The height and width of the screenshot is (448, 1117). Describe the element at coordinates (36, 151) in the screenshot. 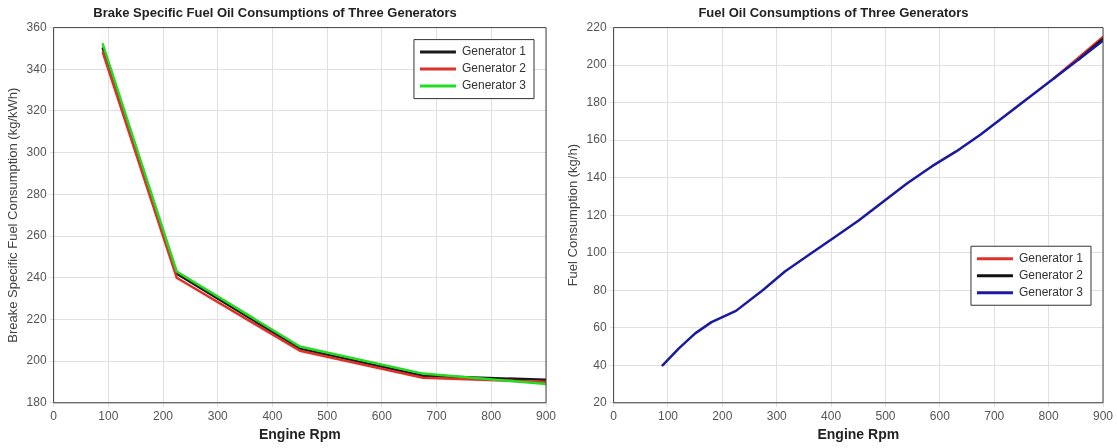

I see `y-tick-label: 300` at that location.